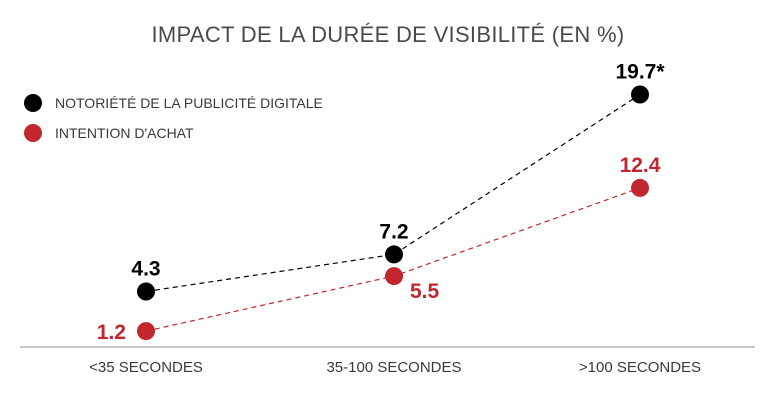  What do you see at coordinates (640, 72) in the screenshot?
I see `data-label-notoriete: 19.7*` at bounding box center [640, 72].